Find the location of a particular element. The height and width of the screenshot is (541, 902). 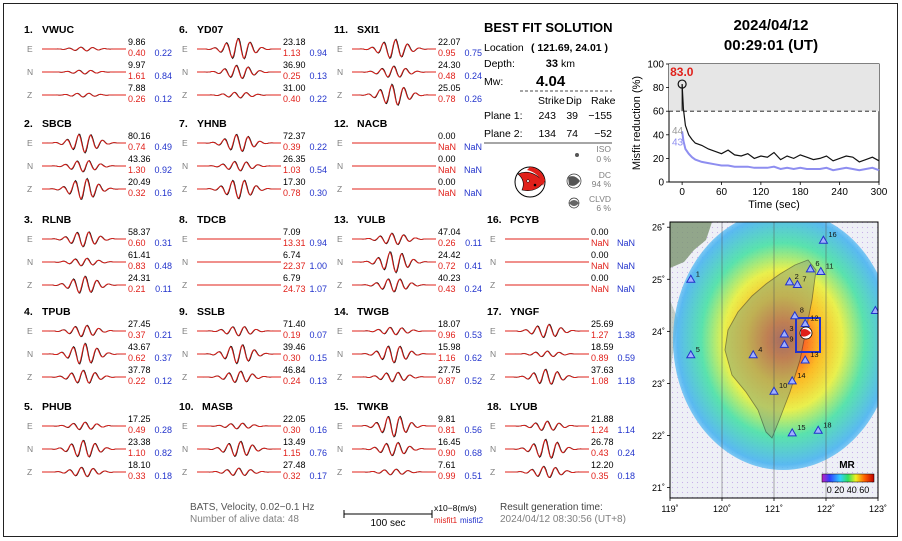

station-map-label: 13 is located at coordinates (814, 354).